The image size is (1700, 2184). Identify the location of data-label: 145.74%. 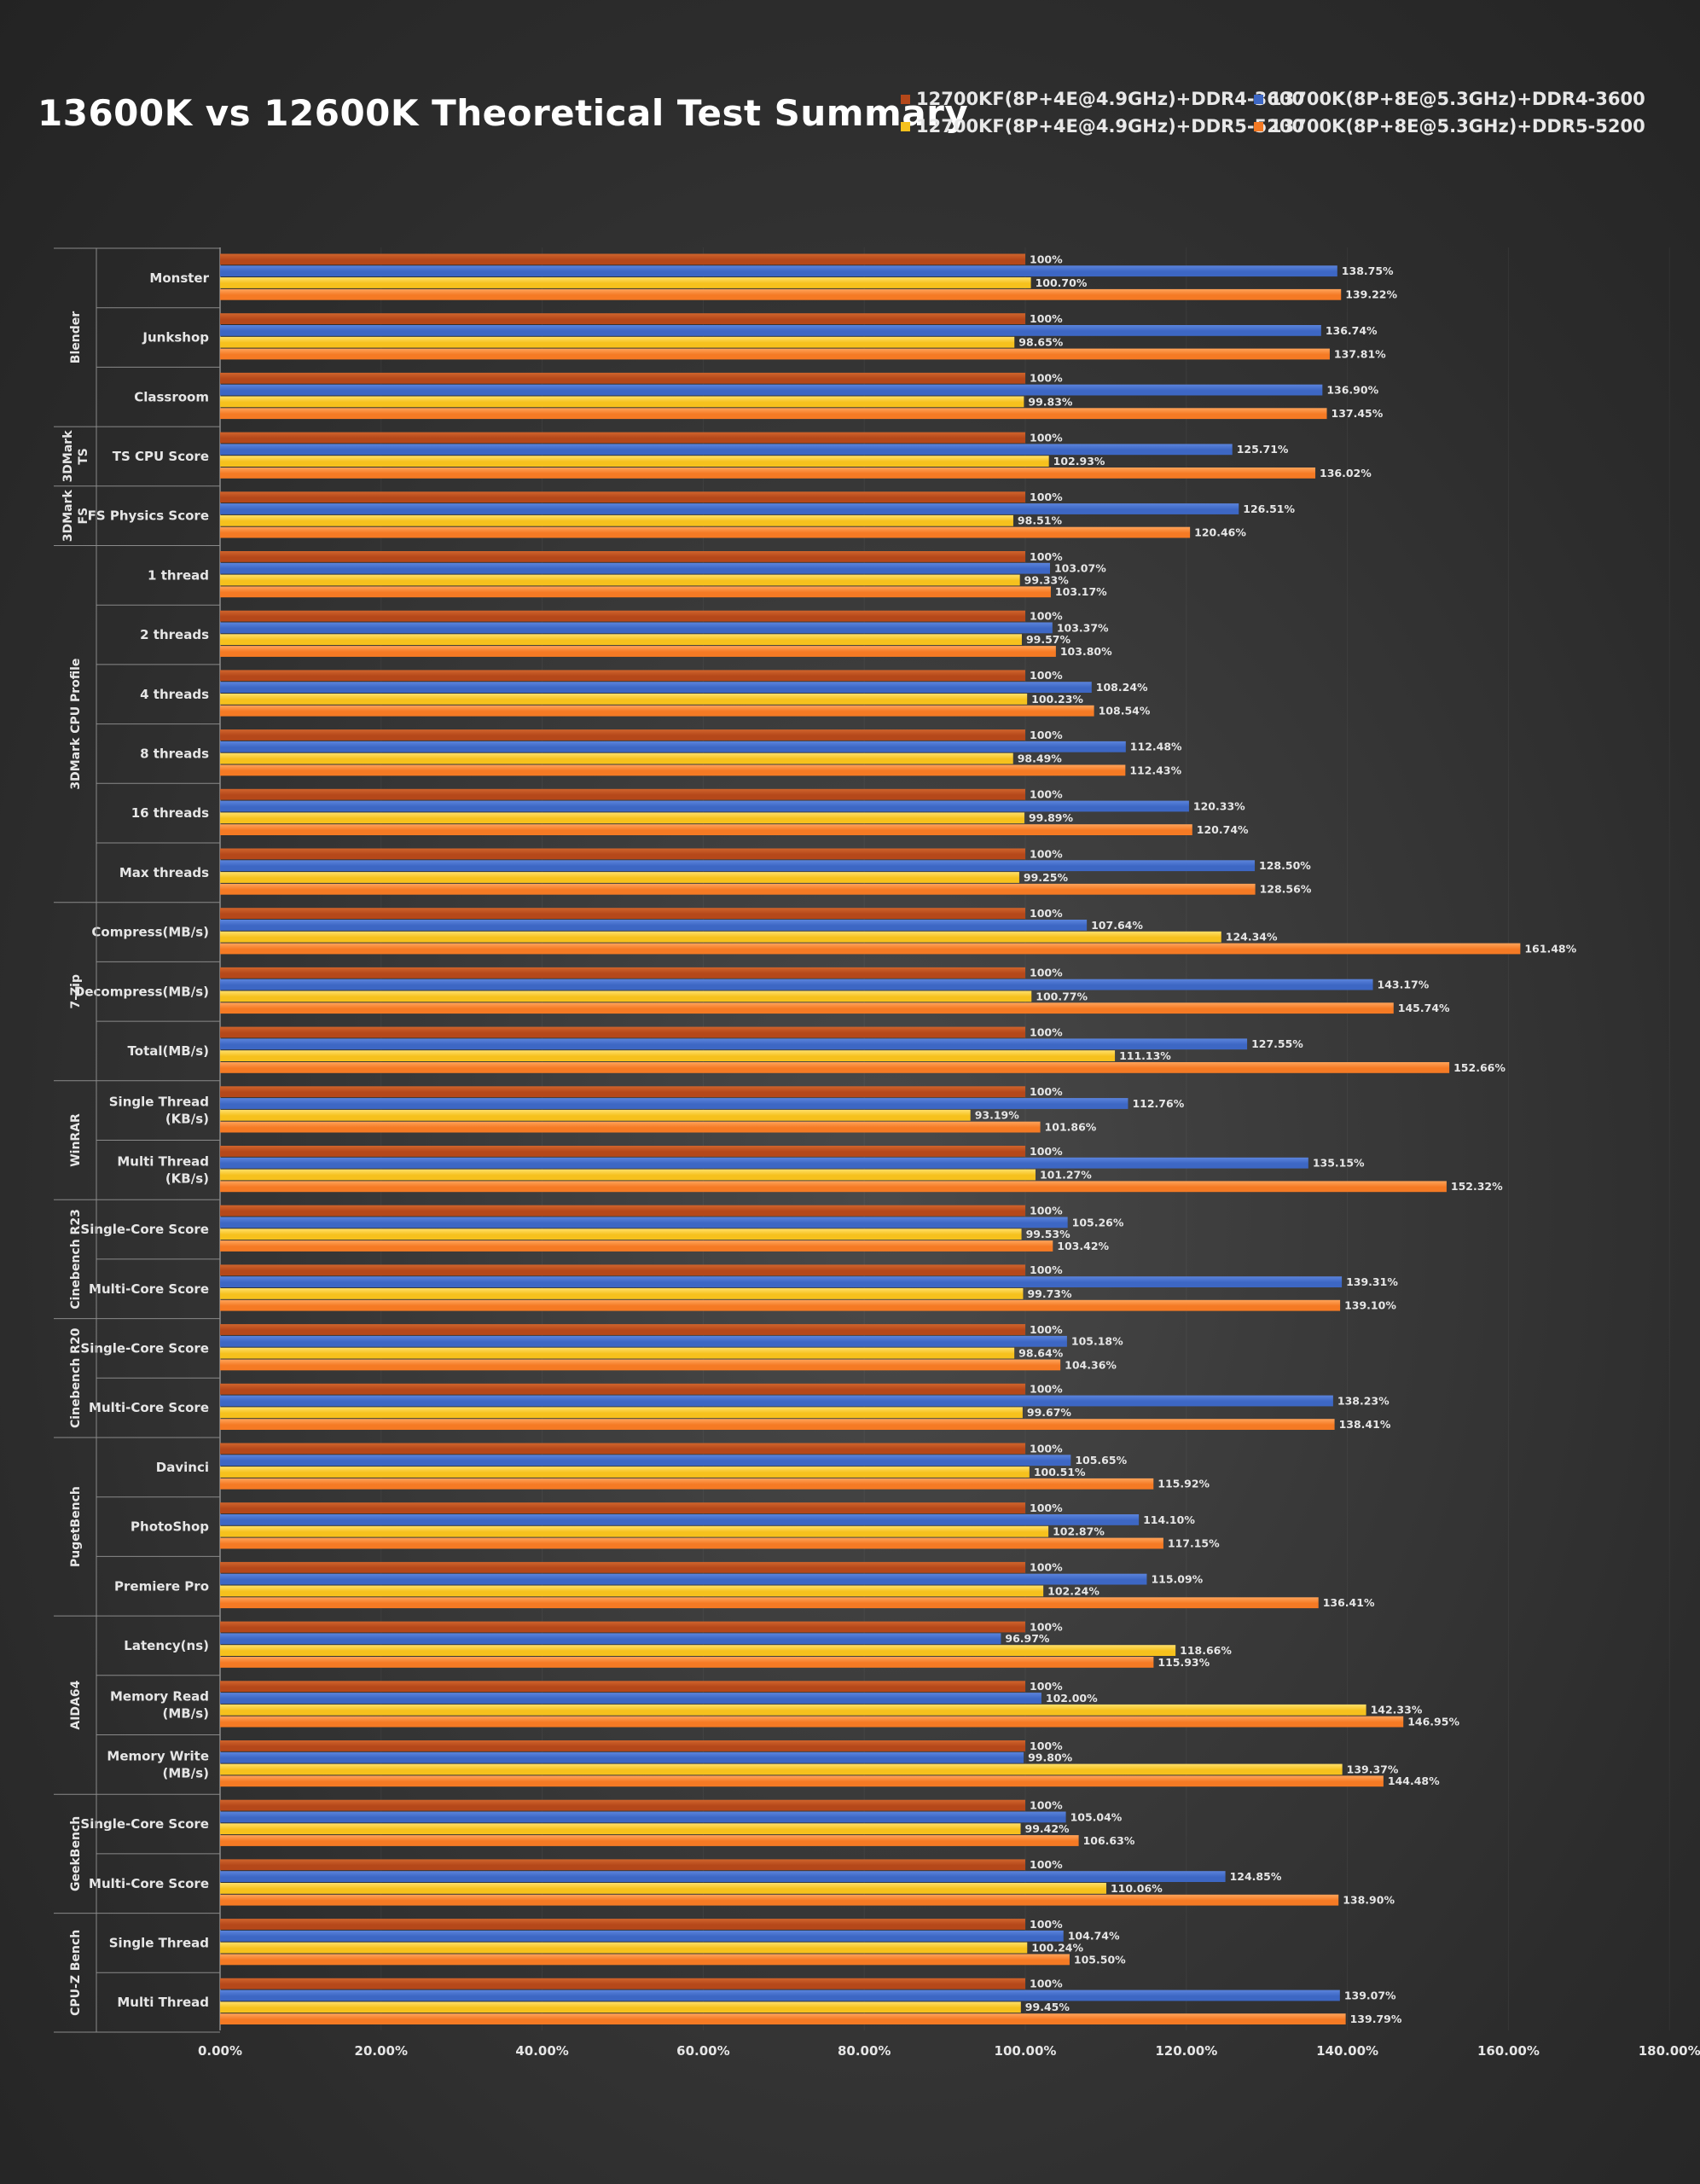
(1424, 1008).